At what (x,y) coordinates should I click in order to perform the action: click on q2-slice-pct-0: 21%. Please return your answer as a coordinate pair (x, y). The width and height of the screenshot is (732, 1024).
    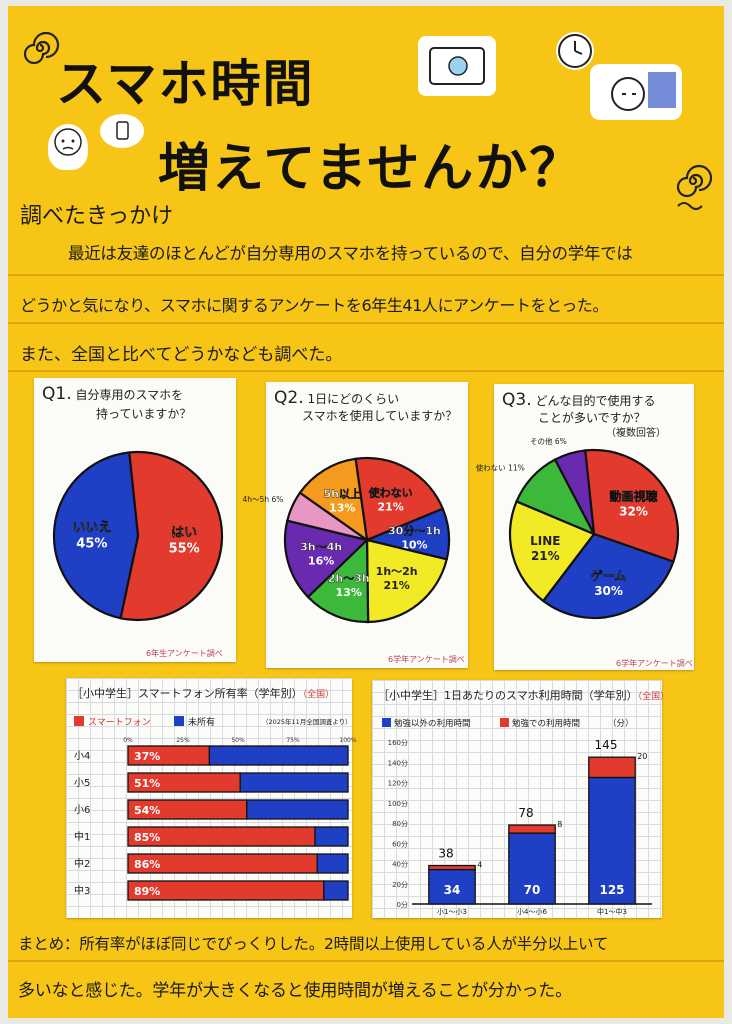
    Looking at the image, I should click on (390, 507).